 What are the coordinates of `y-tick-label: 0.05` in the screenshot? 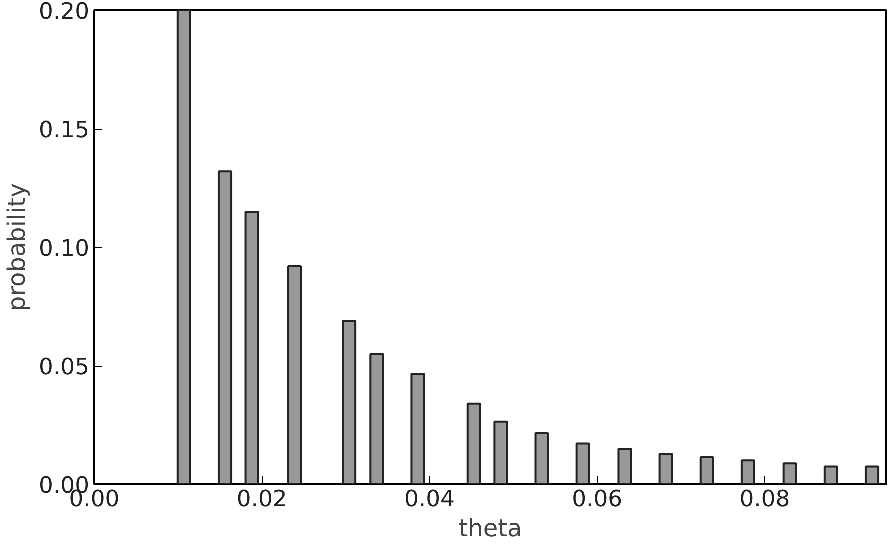 It's located at (64, 367).